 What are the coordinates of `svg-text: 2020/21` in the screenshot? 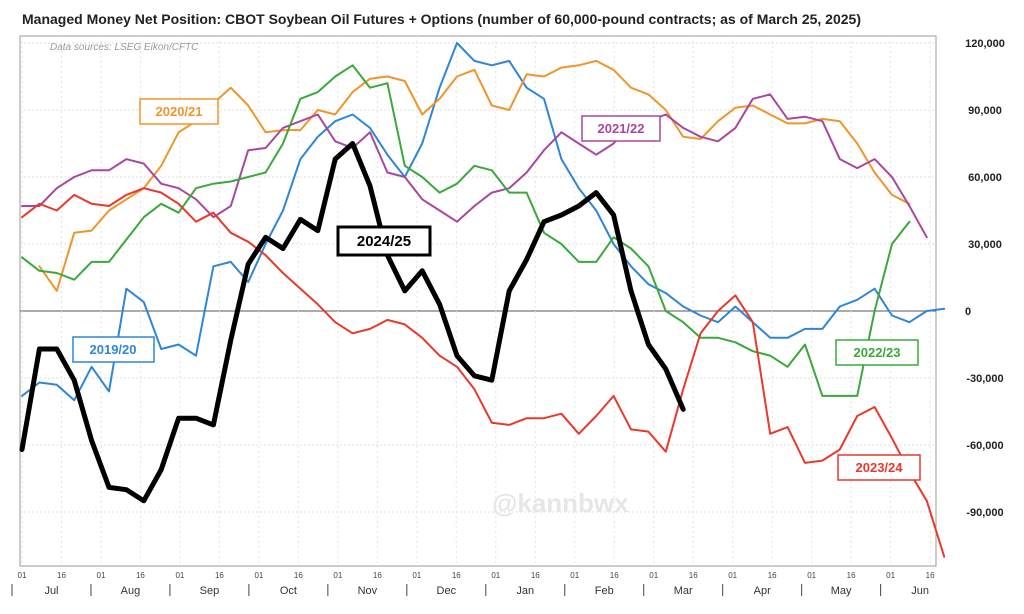 It's located at (179, 111).